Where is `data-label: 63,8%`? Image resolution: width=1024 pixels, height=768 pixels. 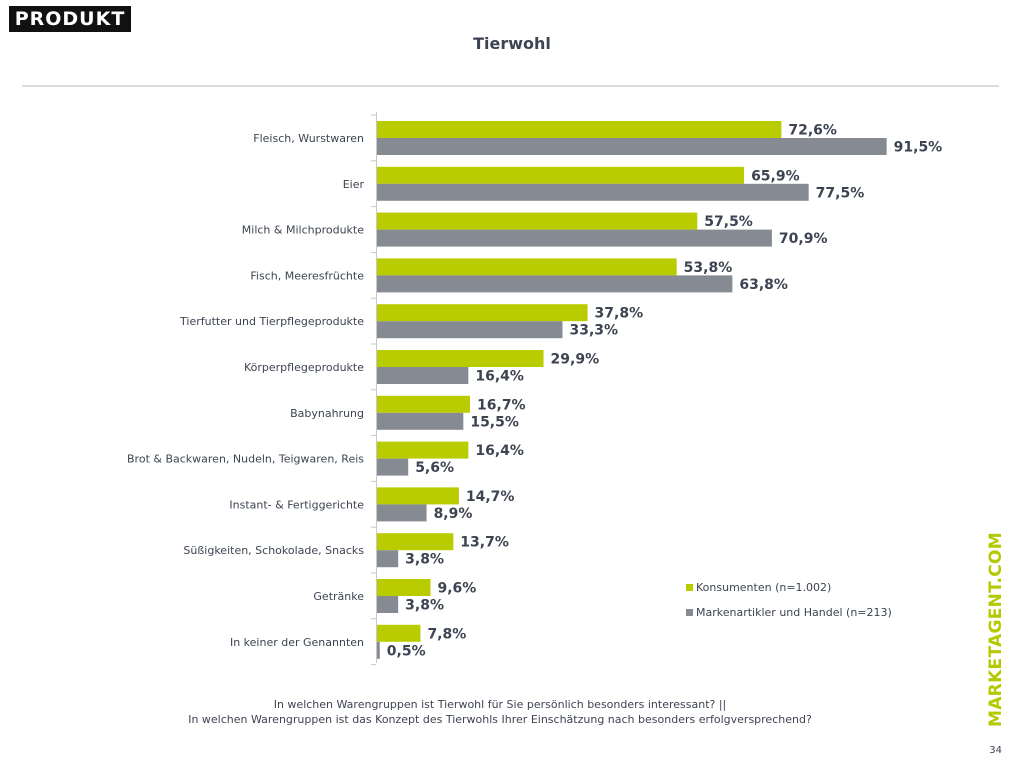
data-label: 63,8% is located at coordinates (763, 285).